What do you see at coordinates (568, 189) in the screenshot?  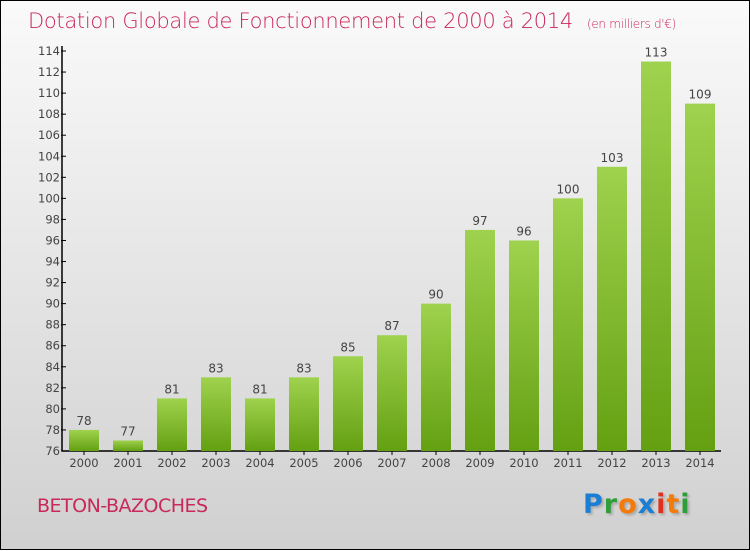 I see `data-label: 100` at bounding box center [568, 189].